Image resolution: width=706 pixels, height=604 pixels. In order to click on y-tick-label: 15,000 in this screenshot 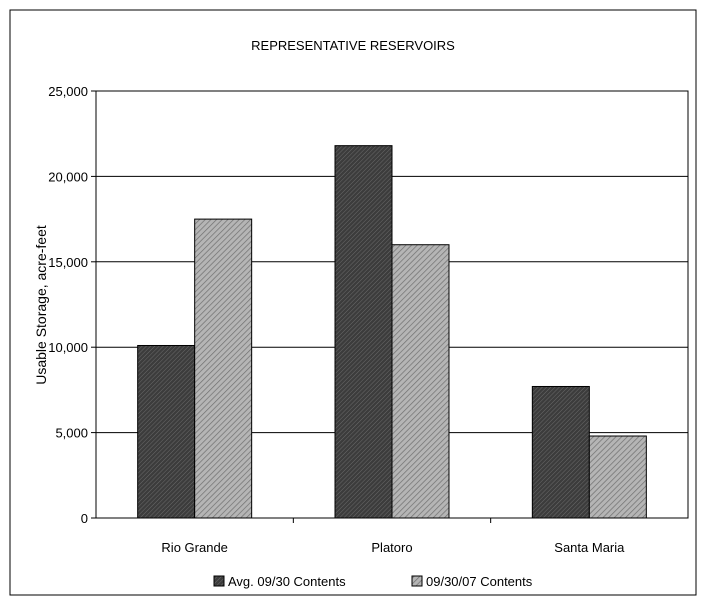, I will do `click(68, 262)`.